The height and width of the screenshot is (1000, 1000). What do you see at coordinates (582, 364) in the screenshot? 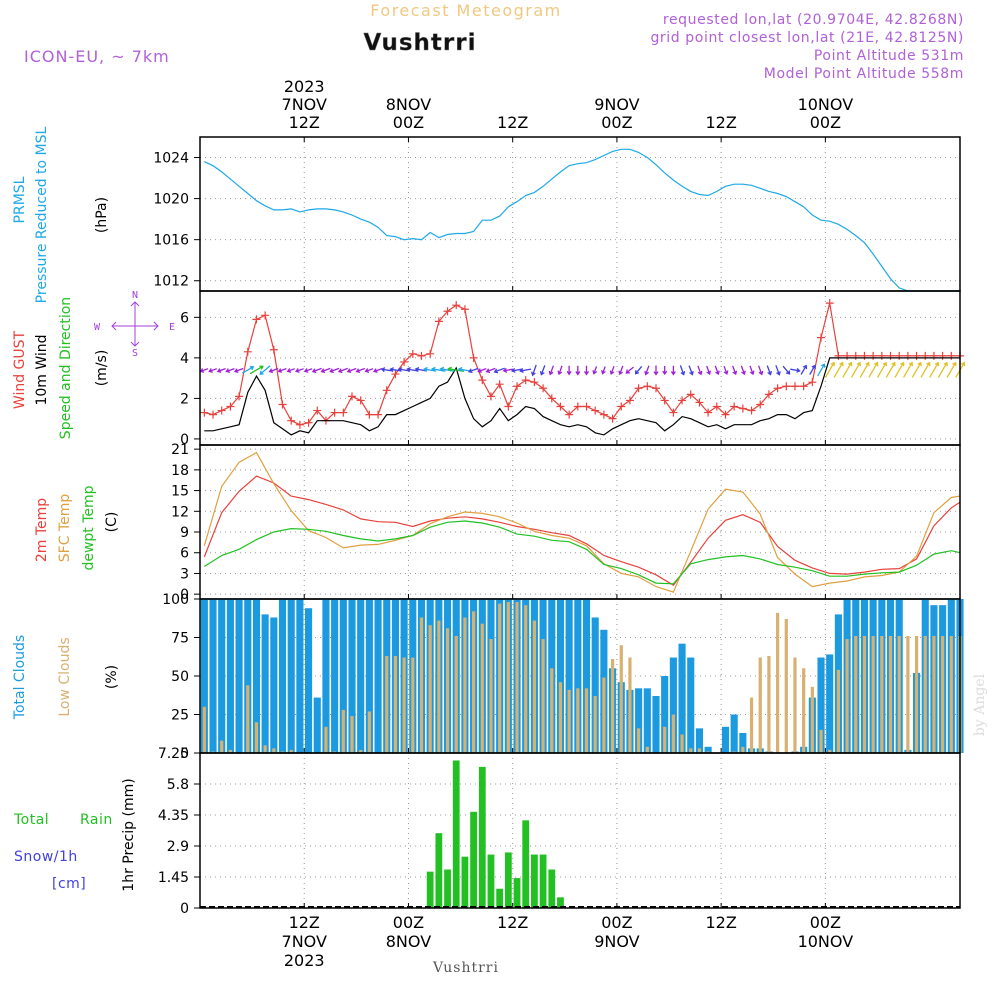
I see `wind-wind-gust-line` at bounding box center [582, 364].